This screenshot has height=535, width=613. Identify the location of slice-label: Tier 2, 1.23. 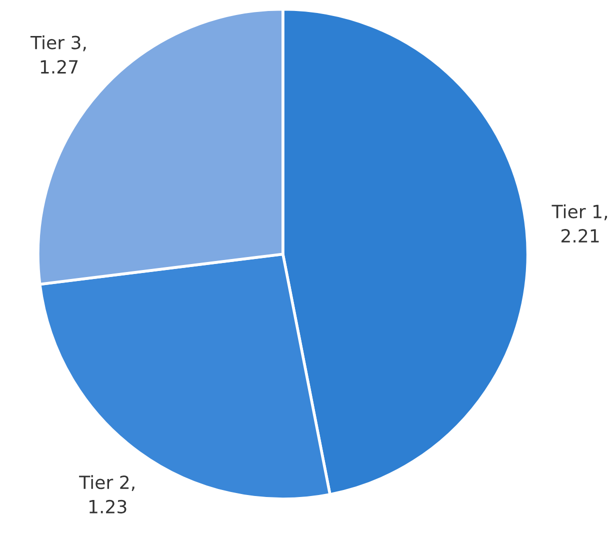
(106, 494).